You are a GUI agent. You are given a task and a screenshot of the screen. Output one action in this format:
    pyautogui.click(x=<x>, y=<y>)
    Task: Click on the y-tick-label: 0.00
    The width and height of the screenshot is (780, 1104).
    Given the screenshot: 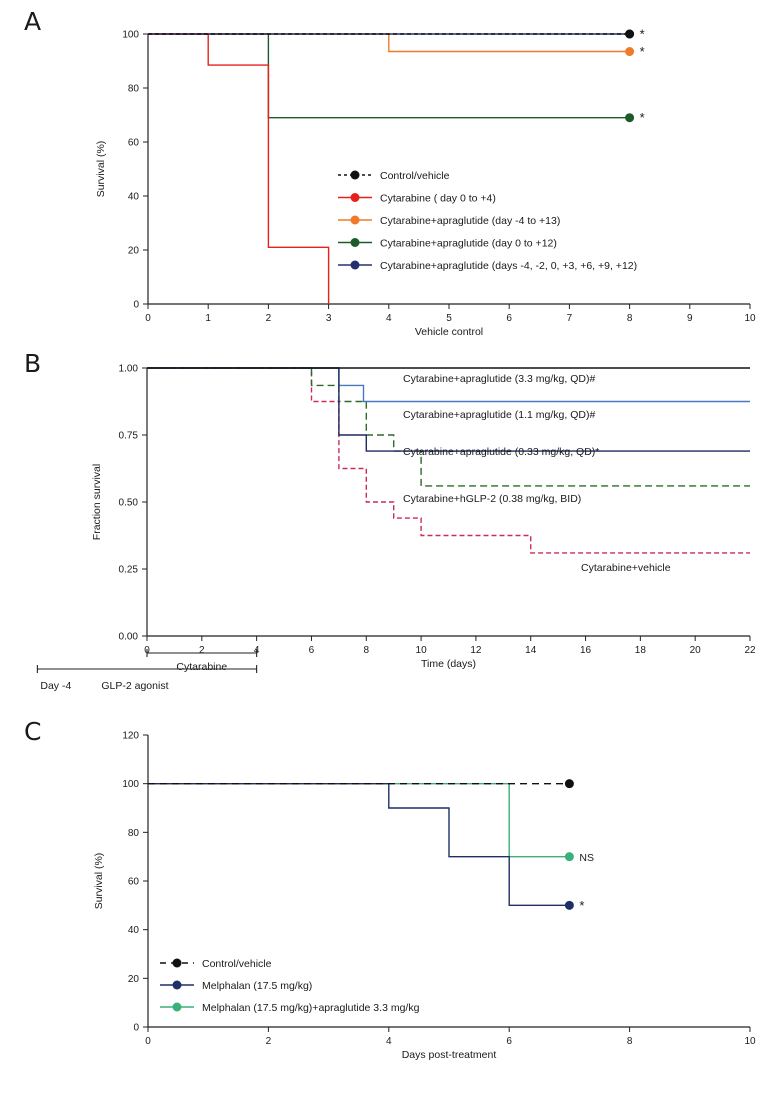 What is the action you would take?
    pyautogui.click(x=129, y=637)
    